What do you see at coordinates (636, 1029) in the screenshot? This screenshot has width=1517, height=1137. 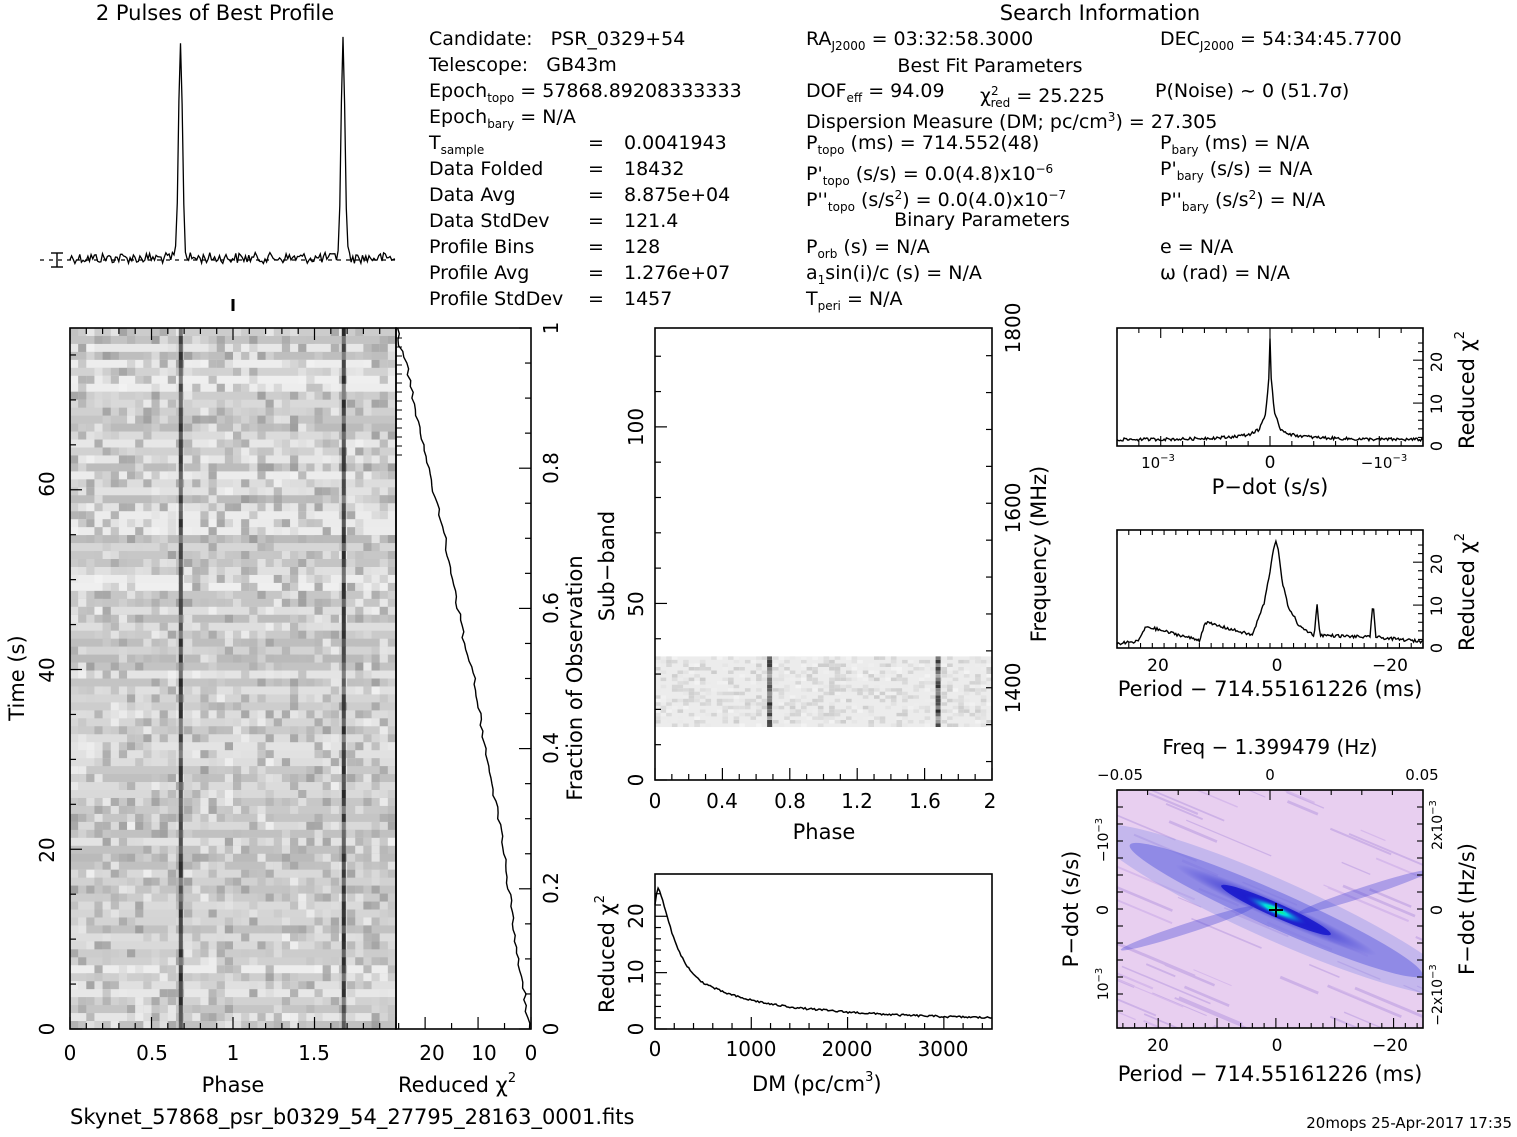 I see `tick-dmchi-0: 0` at bounding box center [636, 1029].